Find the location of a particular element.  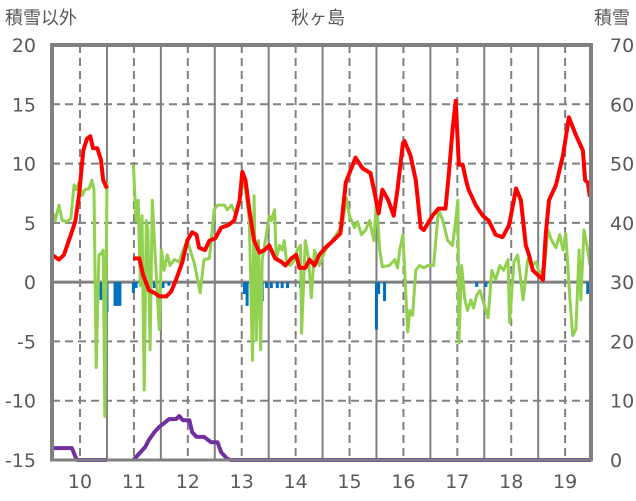

y-left-tick-label: 20 is located at coordinates (24, 46).